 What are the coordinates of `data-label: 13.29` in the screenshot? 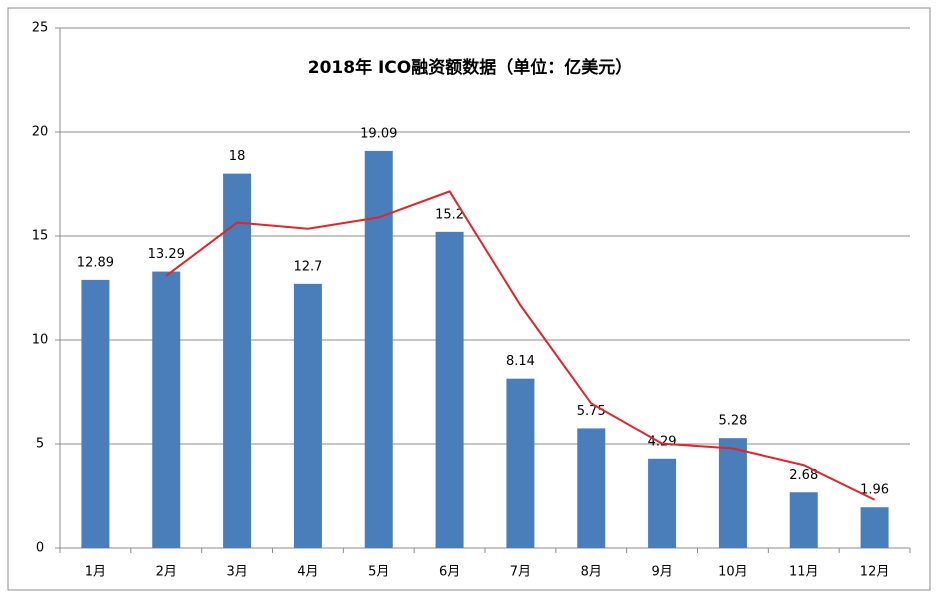 It's located at (166, 254).